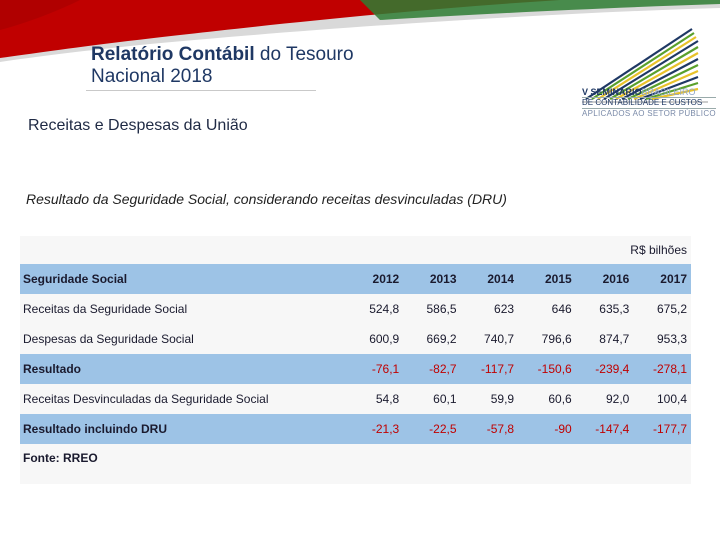  What do you see at coordinates (662, 309) in the screenshot?
I see `table-cell: 675,2` at bounding box center [662, 309].